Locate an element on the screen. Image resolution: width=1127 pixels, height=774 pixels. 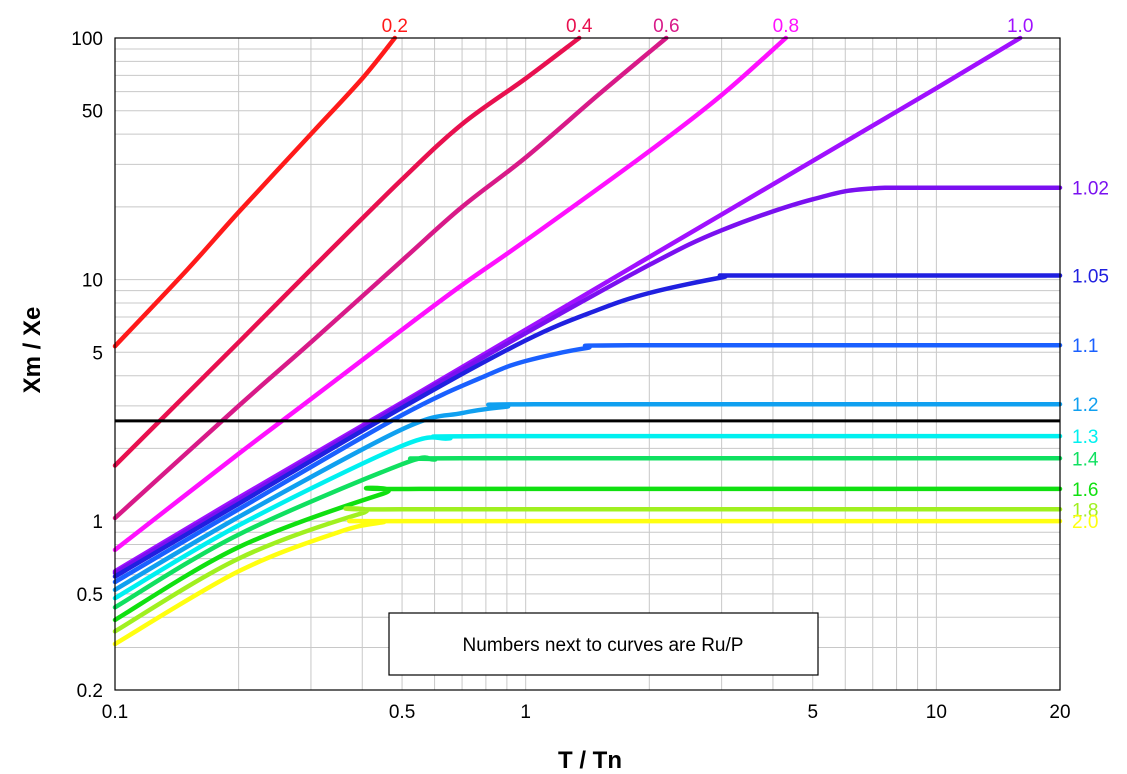
curve-label: 1.6 is located at coordinates (1085, 490).